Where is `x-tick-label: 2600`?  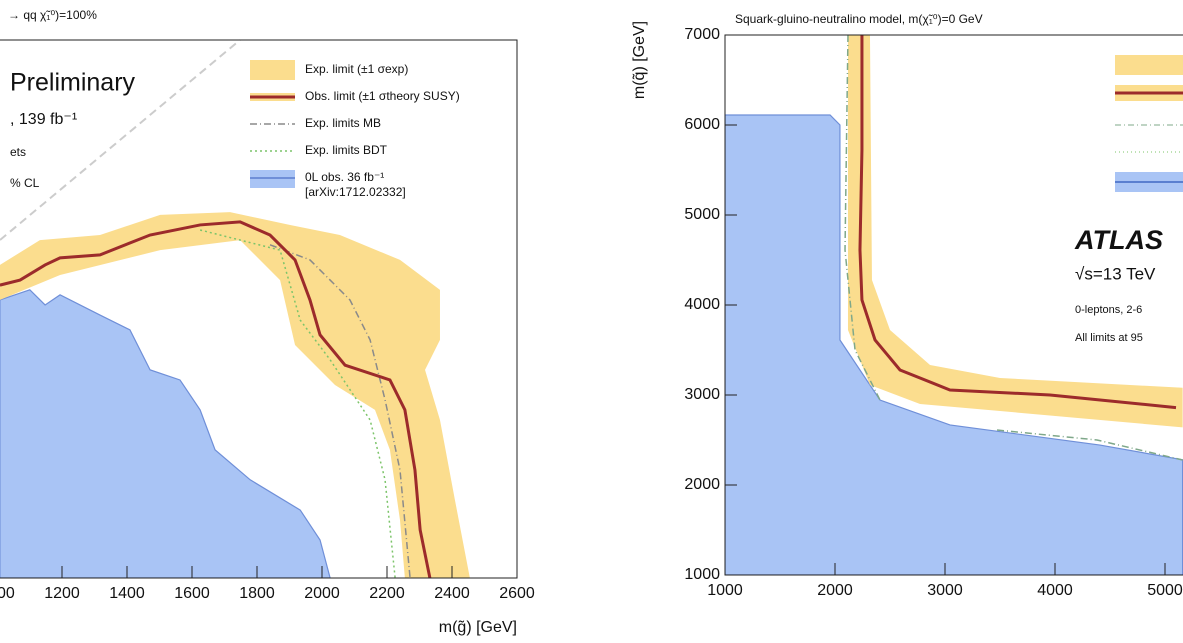 x-tick-label: 2600 is located at coordinates (517, 593).